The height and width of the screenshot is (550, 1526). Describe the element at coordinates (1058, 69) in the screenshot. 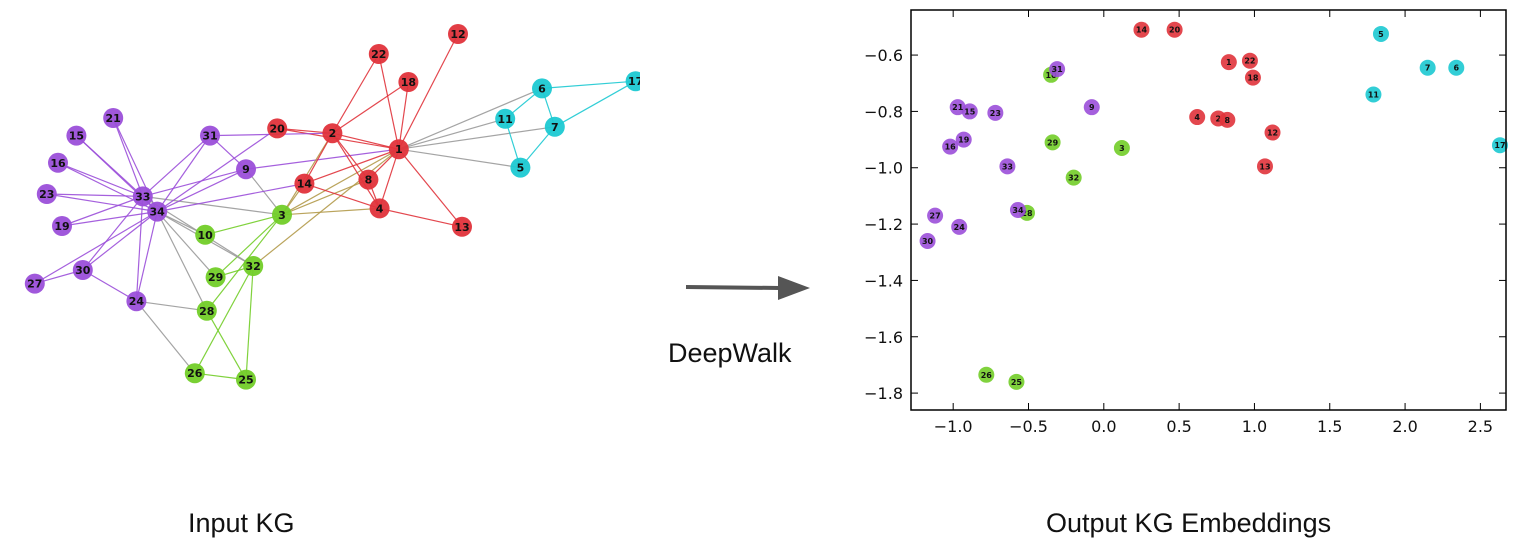

I see `embedding-point-label: 31` at that location.